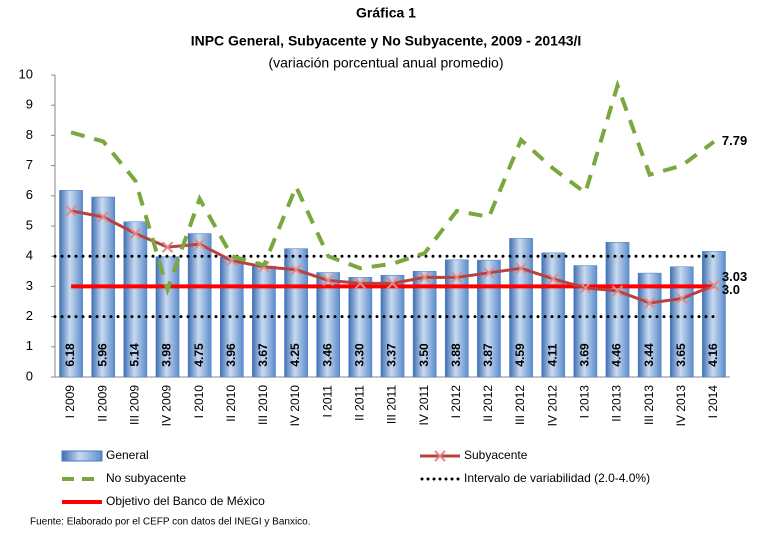  Describe the element at coordinates (731, 289) in the screenshot. I see `target-label: 3.0` at that location.